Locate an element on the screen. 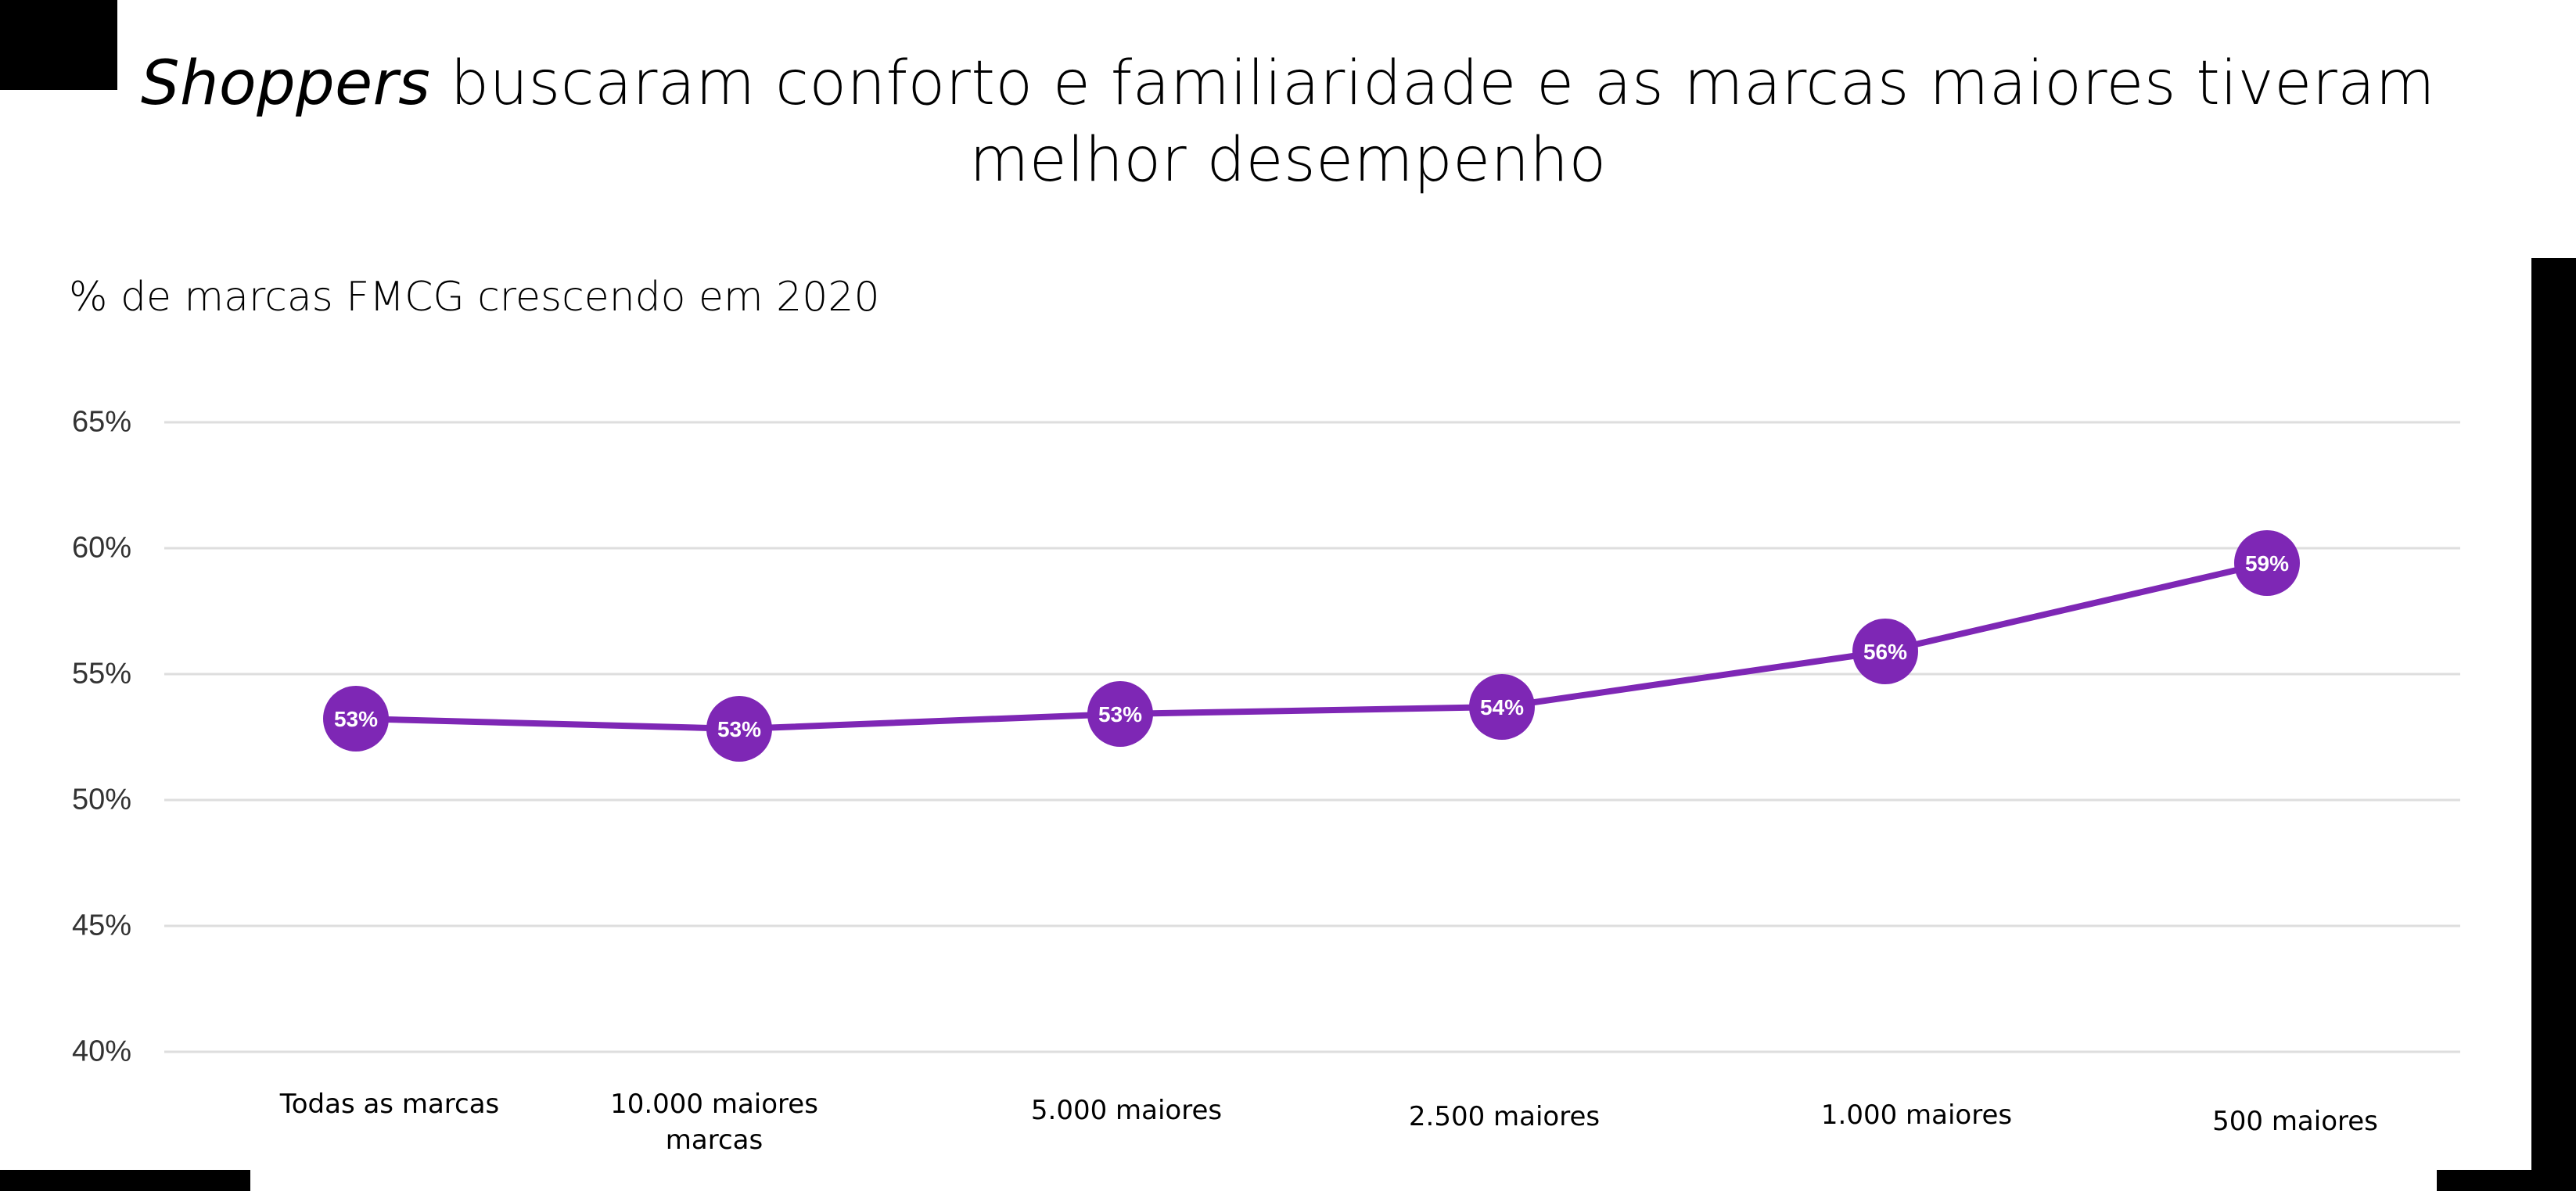  title-emphasis: Shoppers is located at coordinates (285, 83).